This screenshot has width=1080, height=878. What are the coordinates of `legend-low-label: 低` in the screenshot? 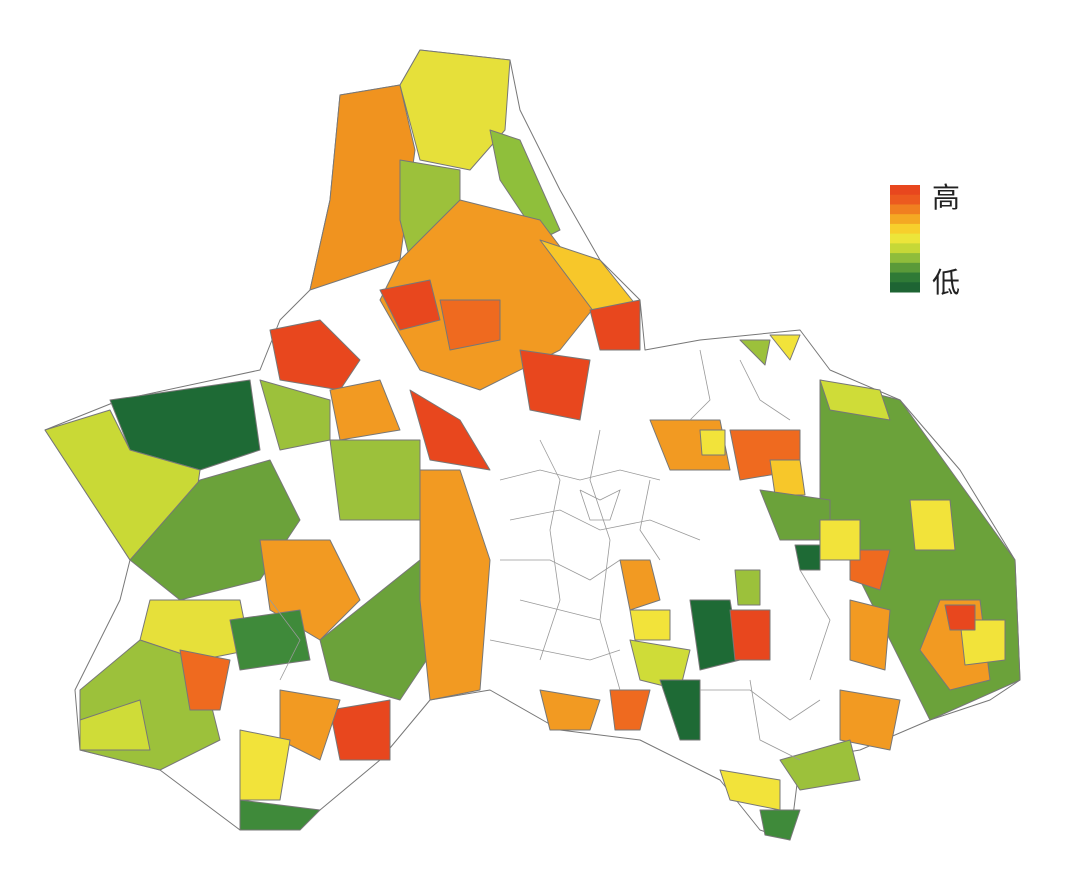 It's located at (946, 282).